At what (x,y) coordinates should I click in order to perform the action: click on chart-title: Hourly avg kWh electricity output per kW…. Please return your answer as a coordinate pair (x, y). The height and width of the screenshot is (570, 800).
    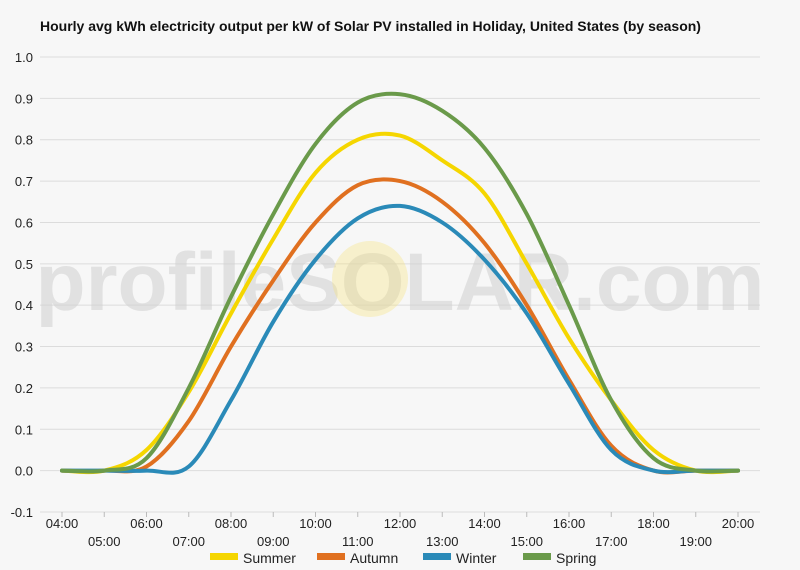
    Looking at the image, I should click on (370, 26).